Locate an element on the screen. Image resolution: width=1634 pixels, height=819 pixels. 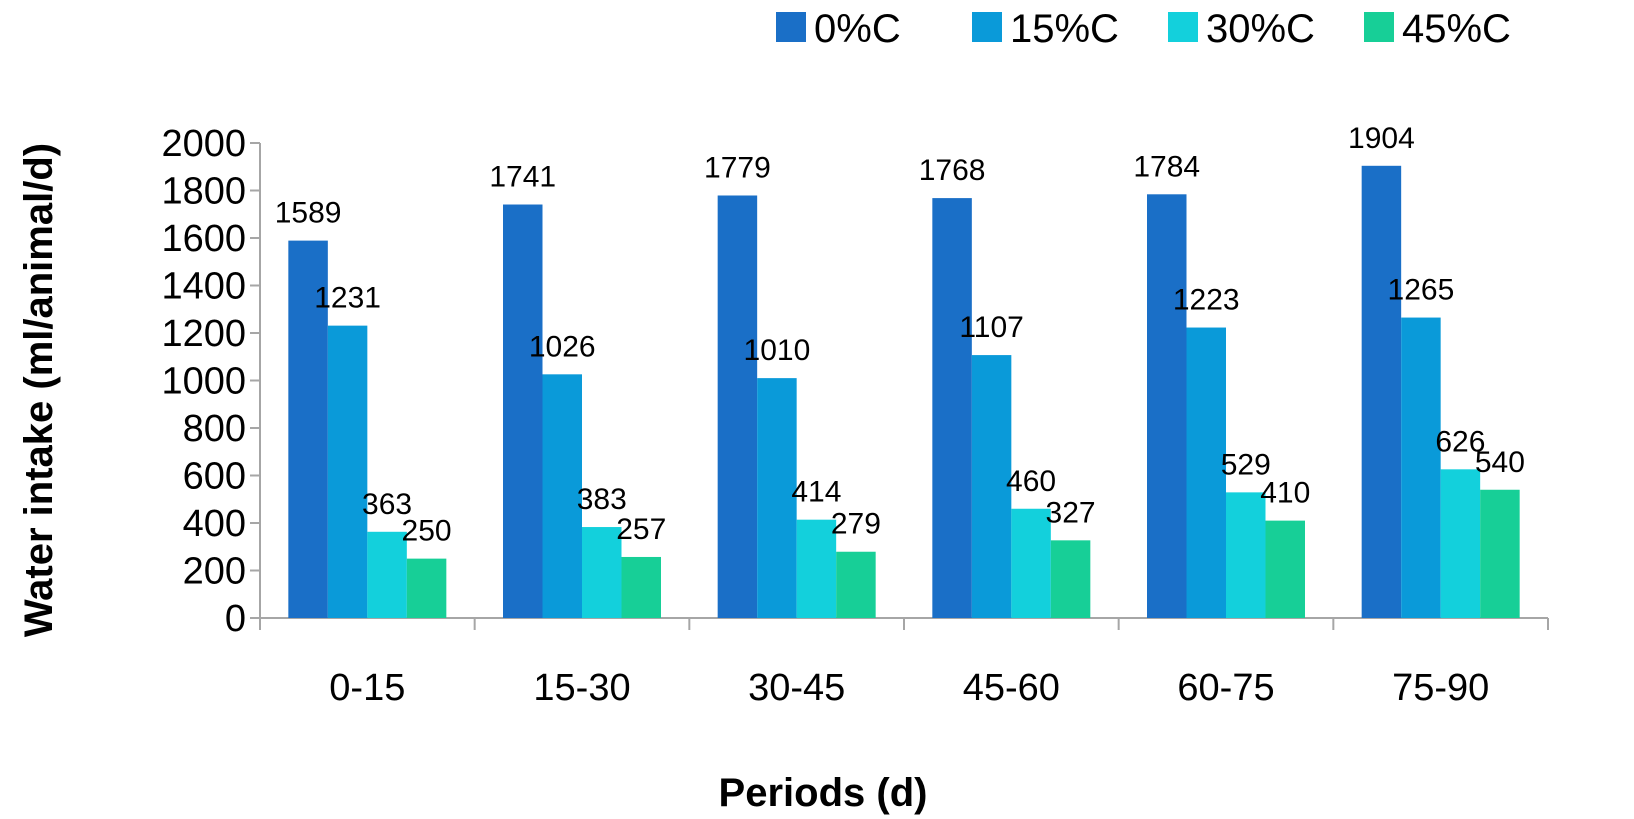
data-label: 1026 is located at coordinates (562, 346).